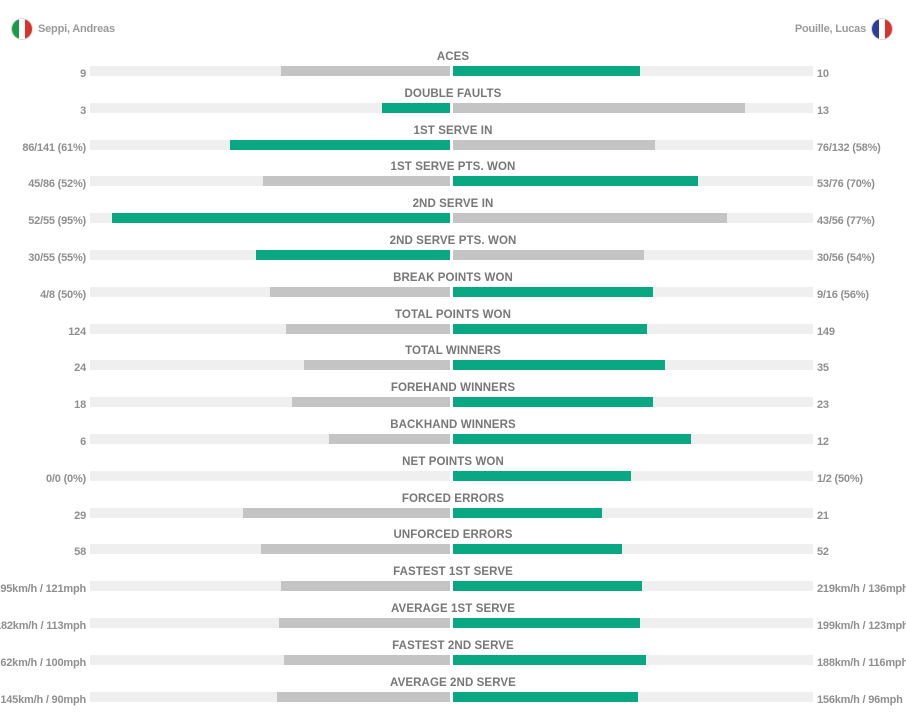 Image resolution: width=906 pixels, height=716 pixels. What do you see at coordinates (840, 478) in the screenshot?
I see `stat-value-right: 1/2 (50%)` at bounding box center [840, 478].